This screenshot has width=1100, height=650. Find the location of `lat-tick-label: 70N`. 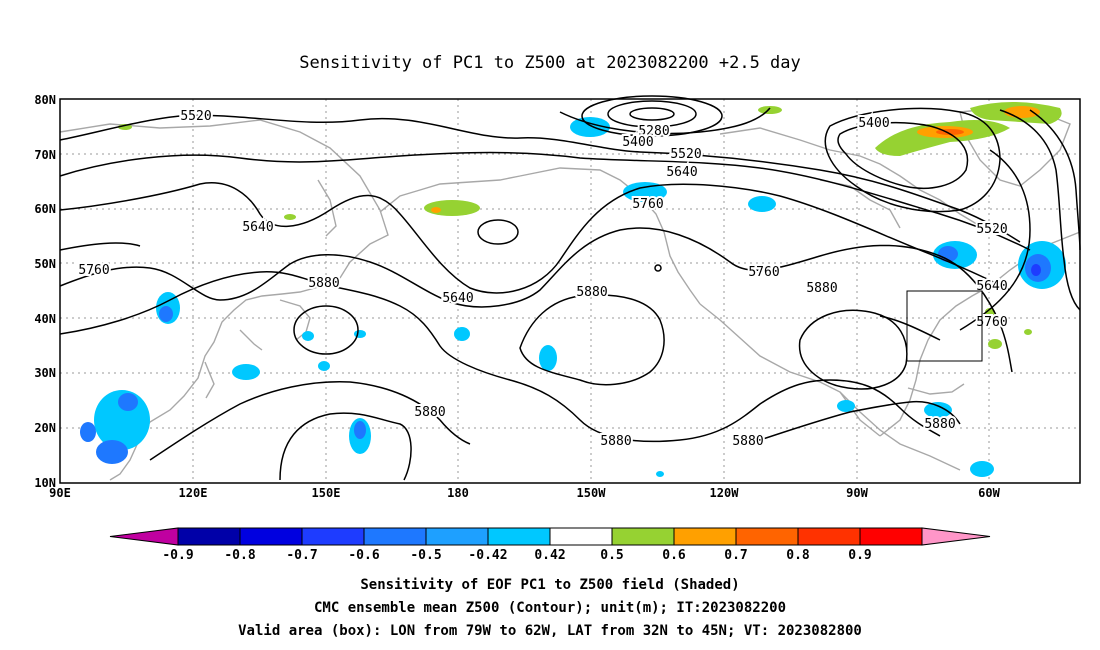

lat-tick-label: 70N is located at coordinates (45, 155).